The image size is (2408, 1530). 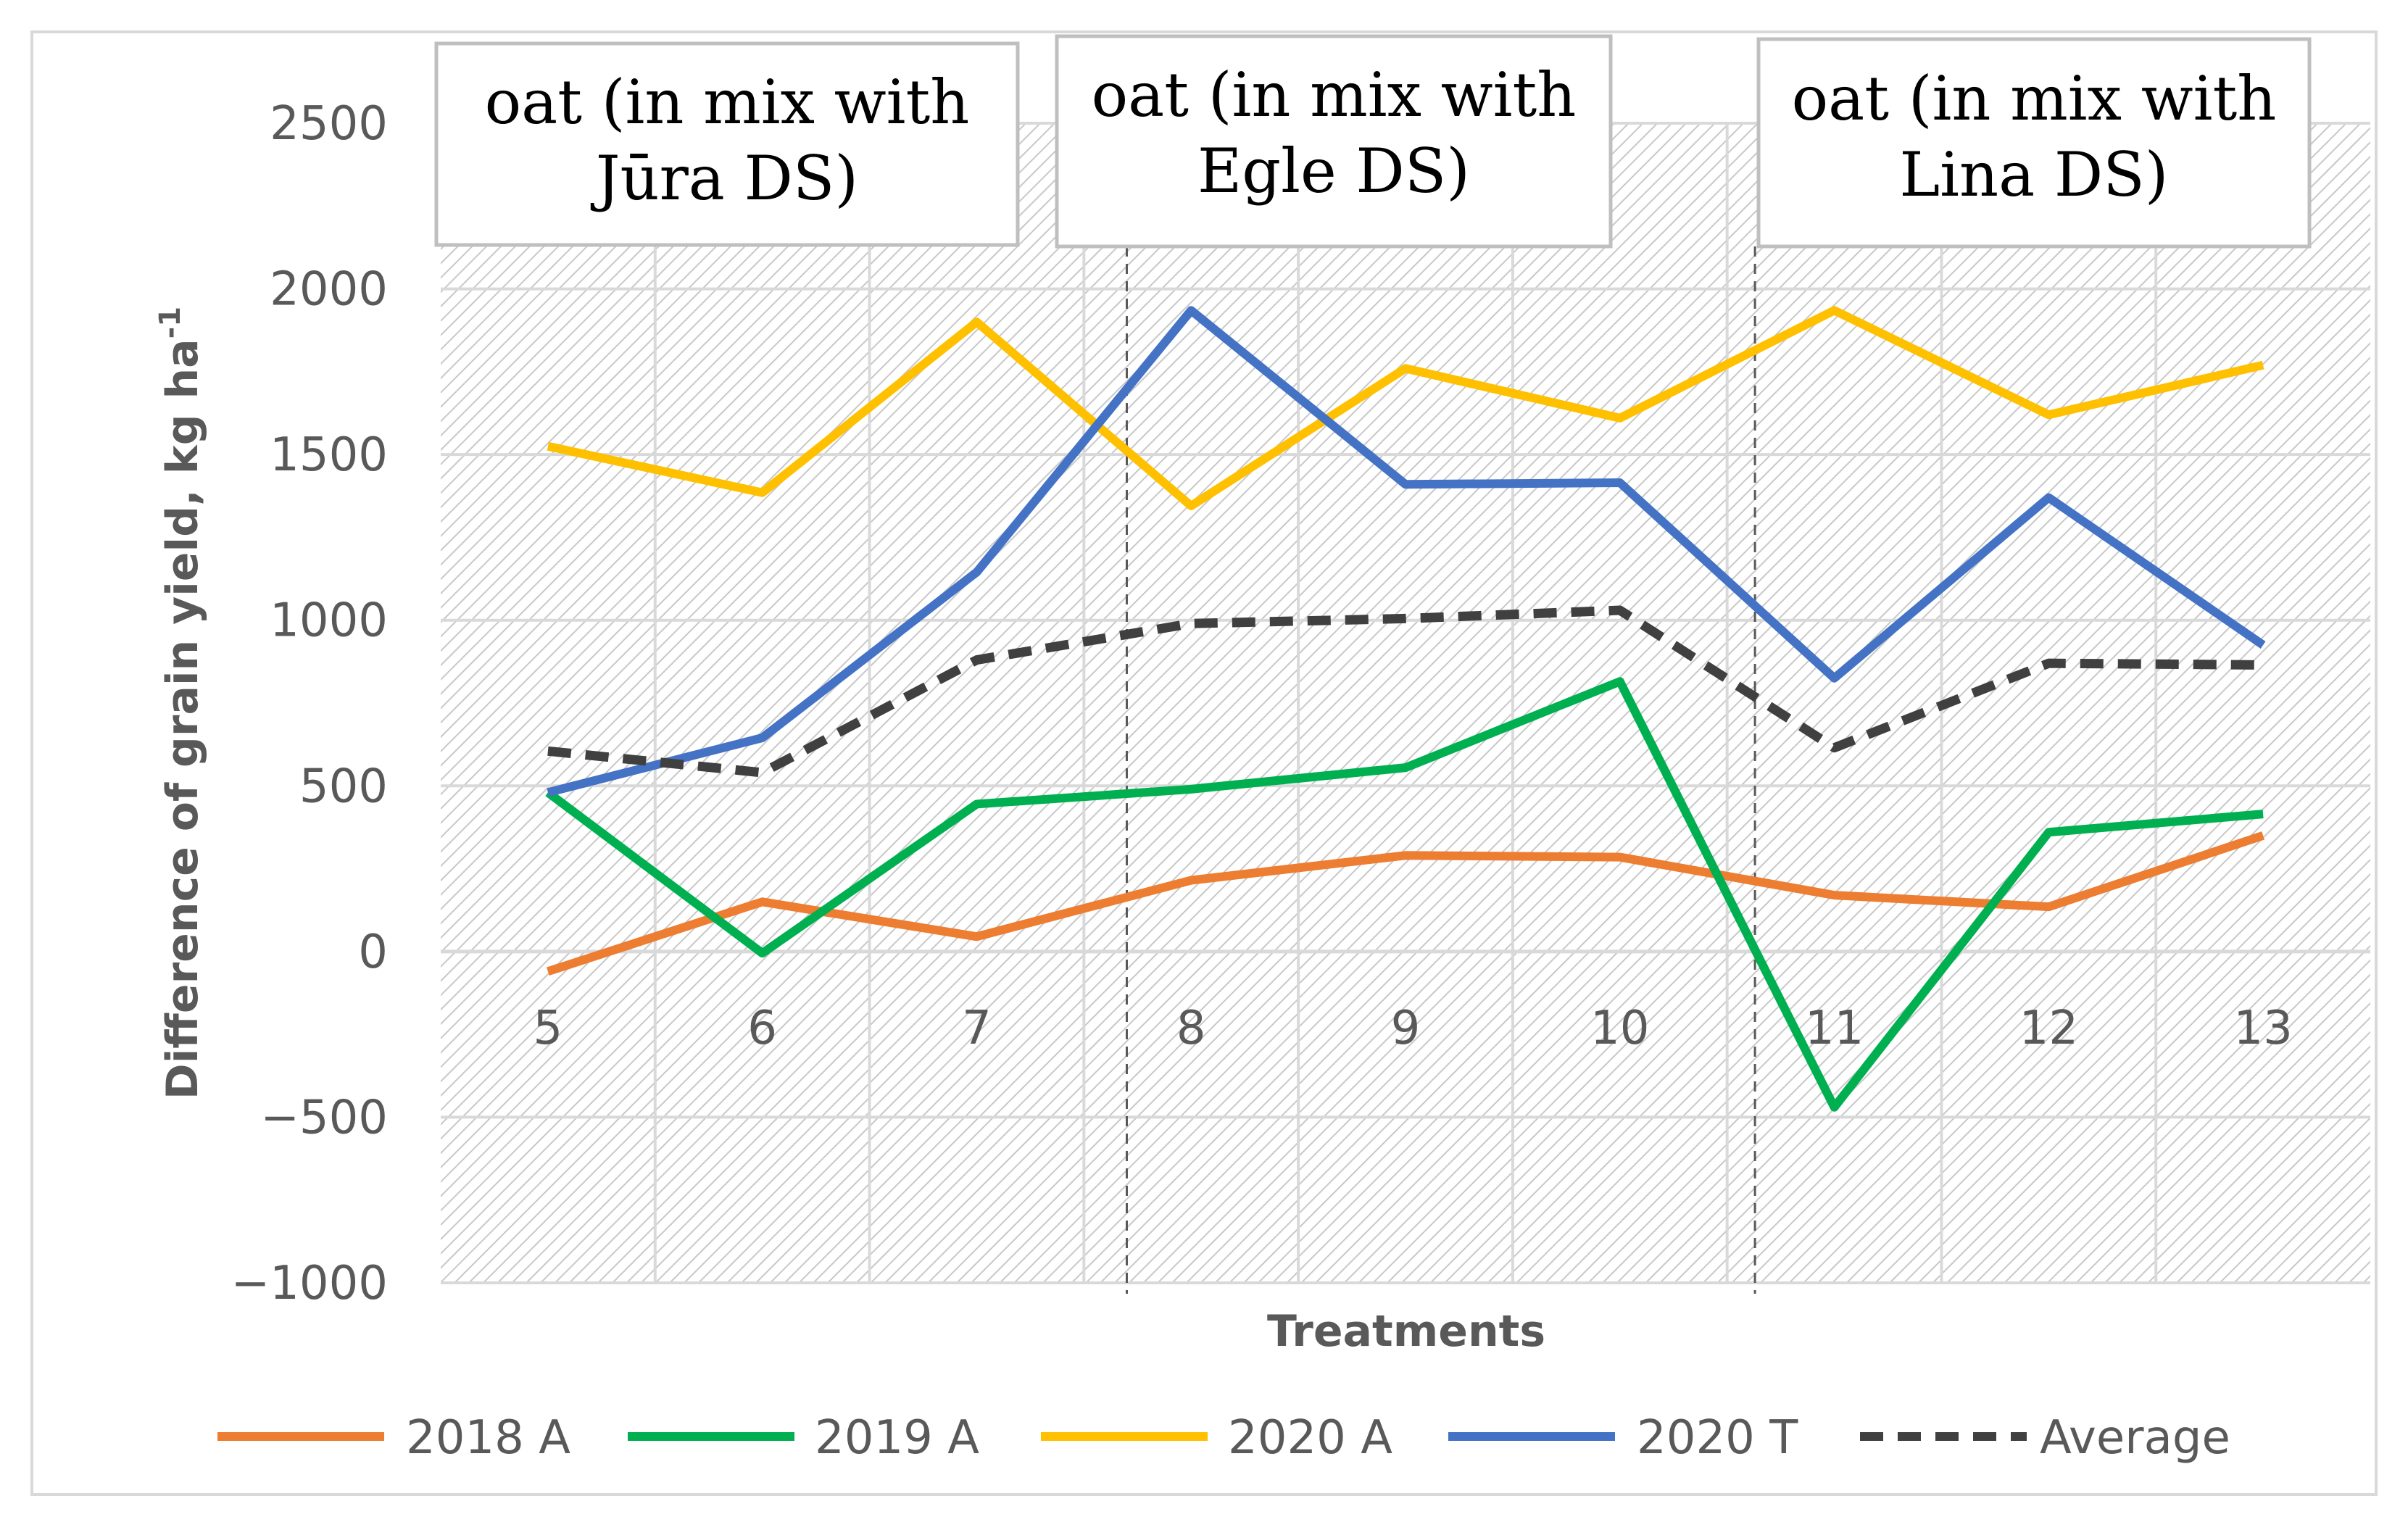 What do you see at coordinates (324, 1117) in the screenshot?
I see `y-tick-label: −500` at bounding box center [324, 1117].